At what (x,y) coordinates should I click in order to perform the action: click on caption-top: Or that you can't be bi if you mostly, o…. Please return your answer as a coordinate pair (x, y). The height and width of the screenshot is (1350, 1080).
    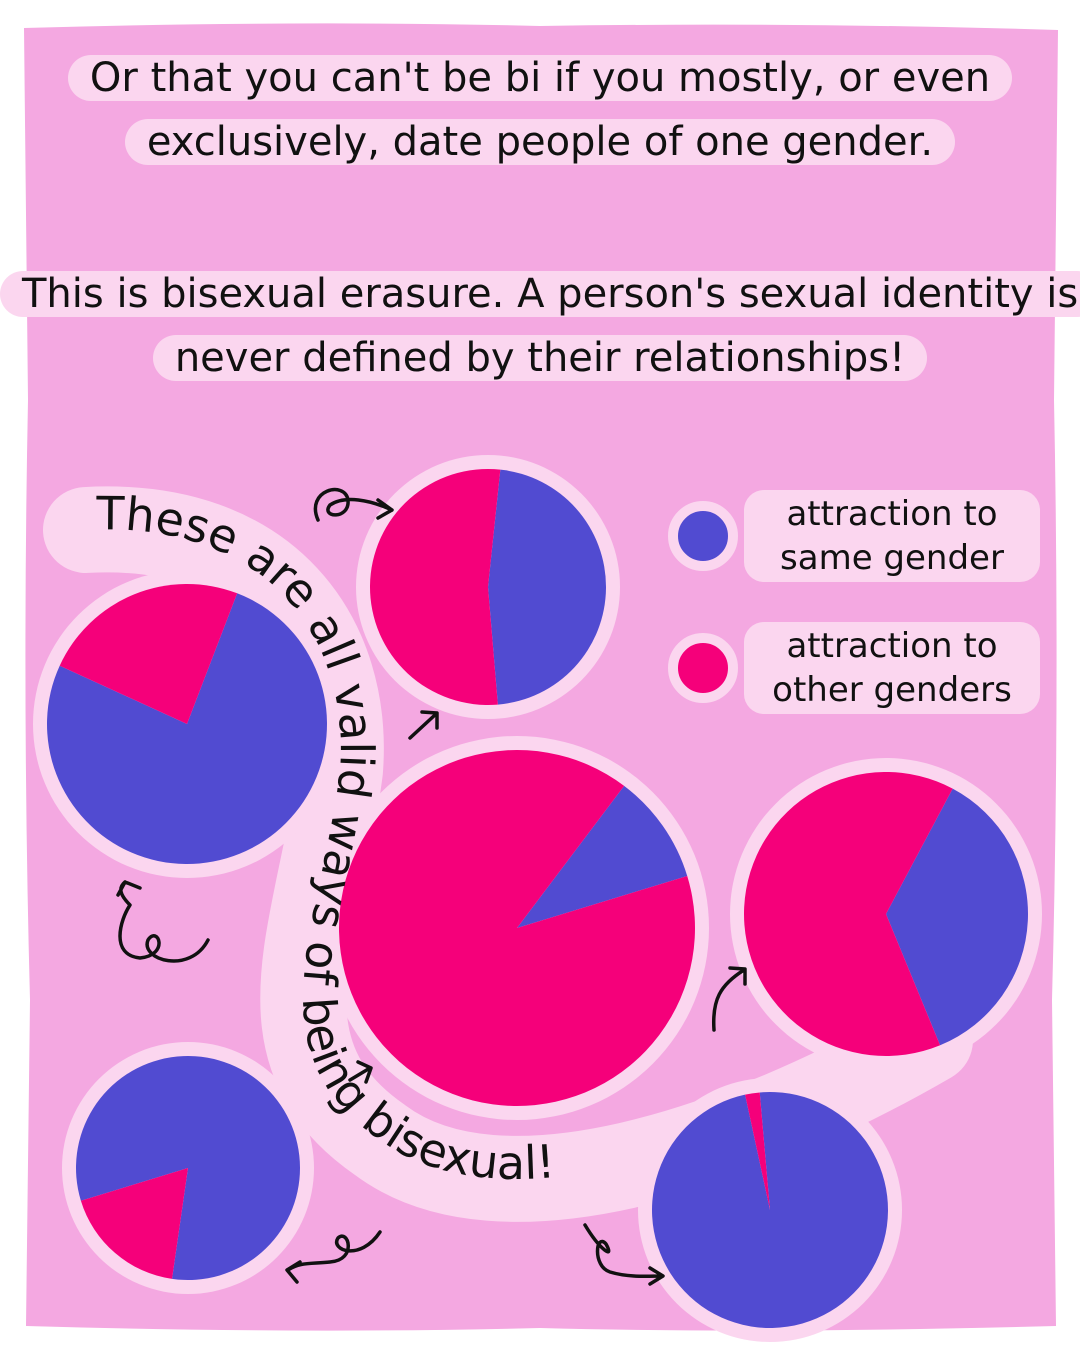
    Looking at the image, I should click on (540, 110).